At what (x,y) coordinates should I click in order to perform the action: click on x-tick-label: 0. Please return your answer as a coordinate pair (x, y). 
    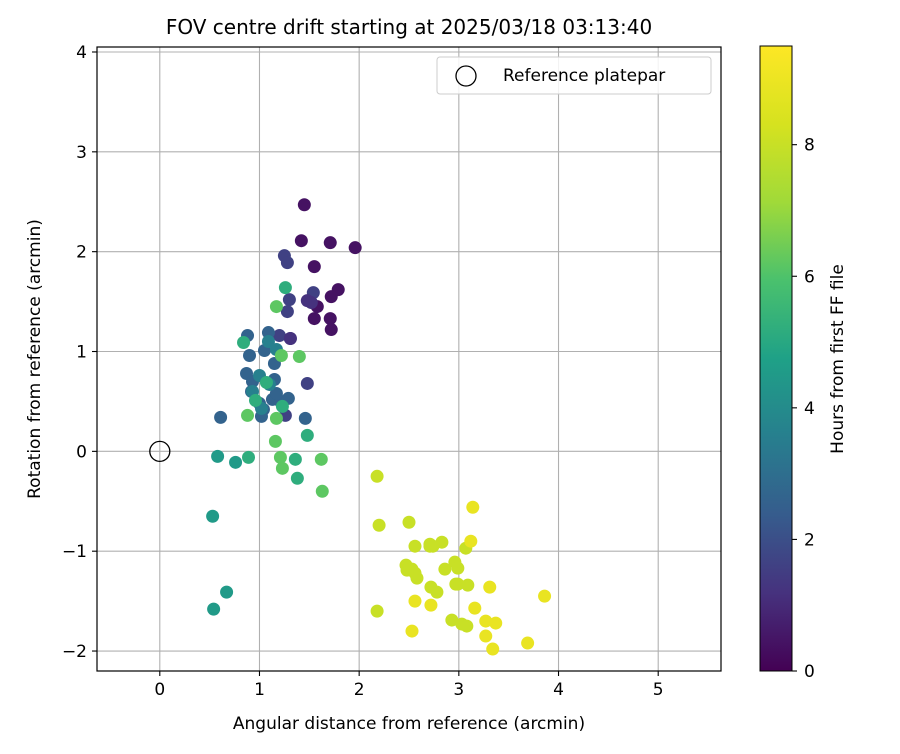
    Looking at the image, I should click on (159, 690).